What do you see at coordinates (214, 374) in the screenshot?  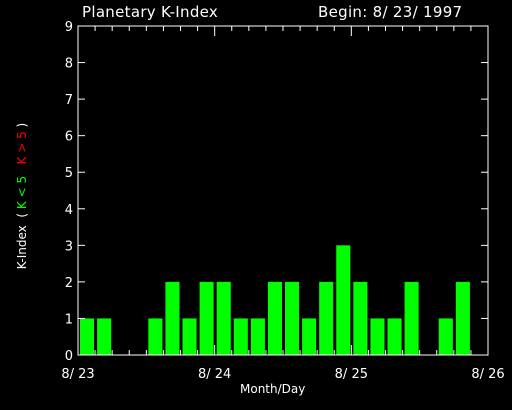 I see `x-tick-label: 8/ 24` at bounding box center [214, 374].